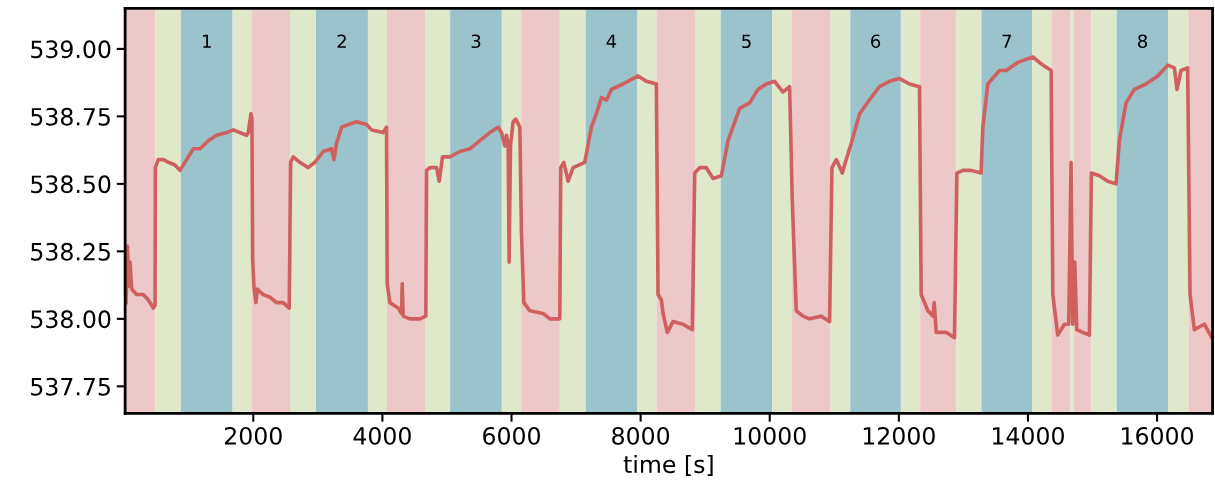 Image resolution: width=1215 pixels, height=495 pixels. I want to click on x-tick-label: 14000, so click(1028, 435).